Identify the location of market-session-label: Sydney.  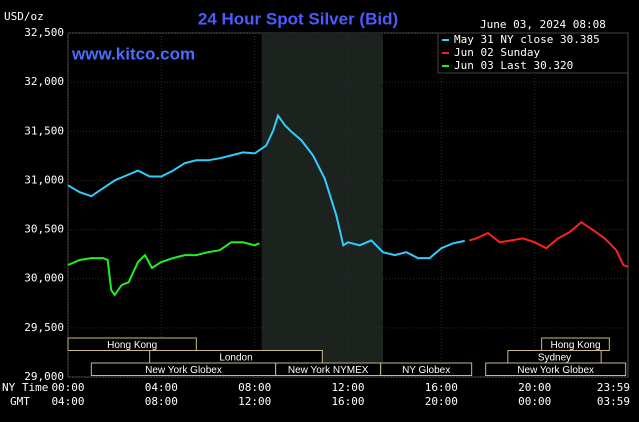
(554, 357).